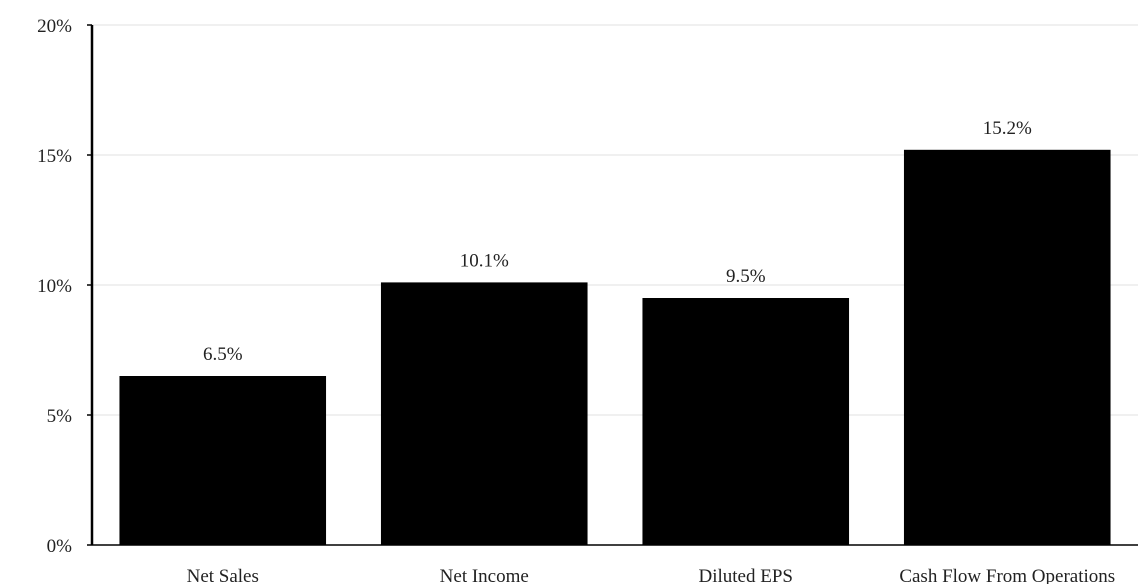  What do you see at coordinates (54, 26) in the screenshot?
I see `y-tick-label: 20%` at bounding box center [54, 26].